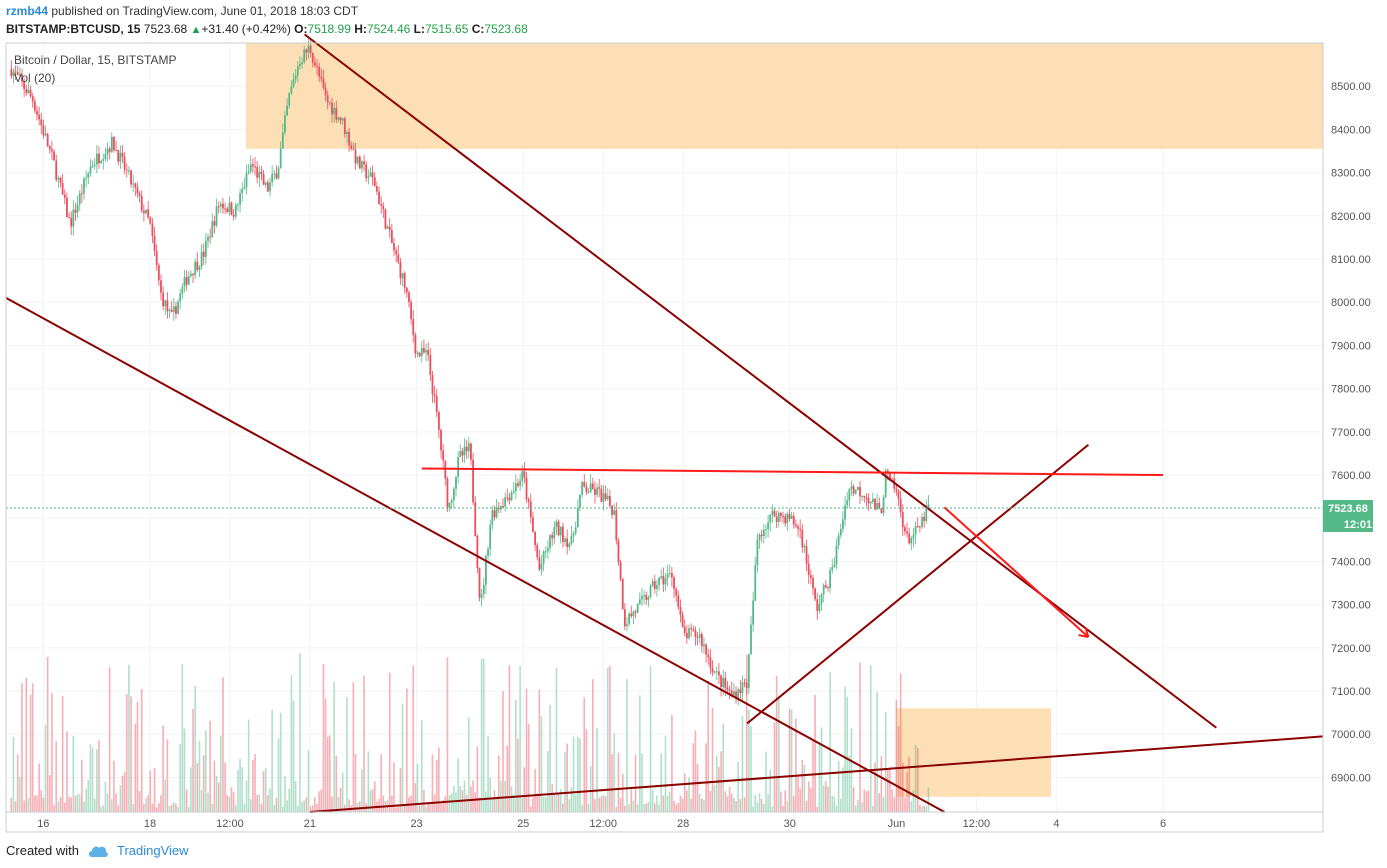 The image size is (1387, 868). I want to click on high-value: 7524.46, so click(388, 29).